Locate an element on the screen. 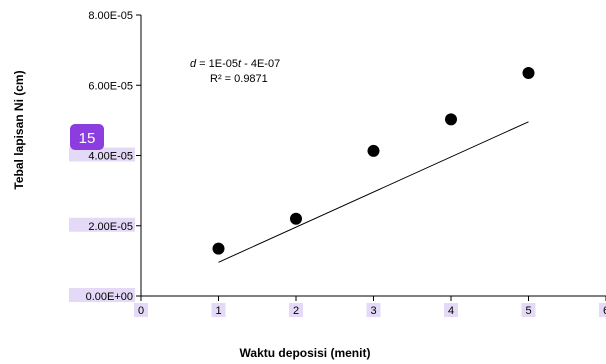 Image resolution: width=606 pixels, height=364 pixels. x-tick-label: 3 is located at coordinates (373, 311).